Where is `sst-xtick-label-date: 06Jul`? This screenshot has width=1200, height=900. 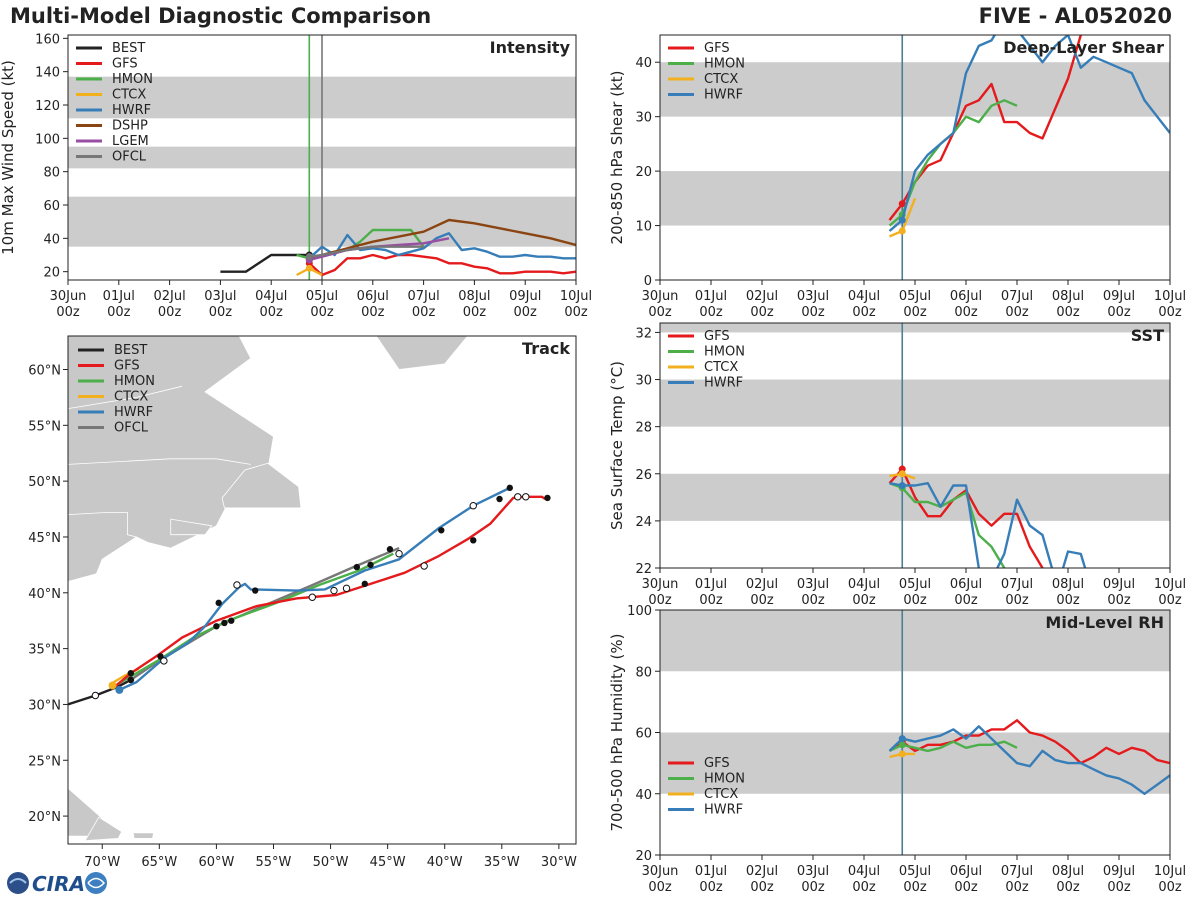 sst-xtick-label-date: 06Jul is located at coordinates (966, 584).